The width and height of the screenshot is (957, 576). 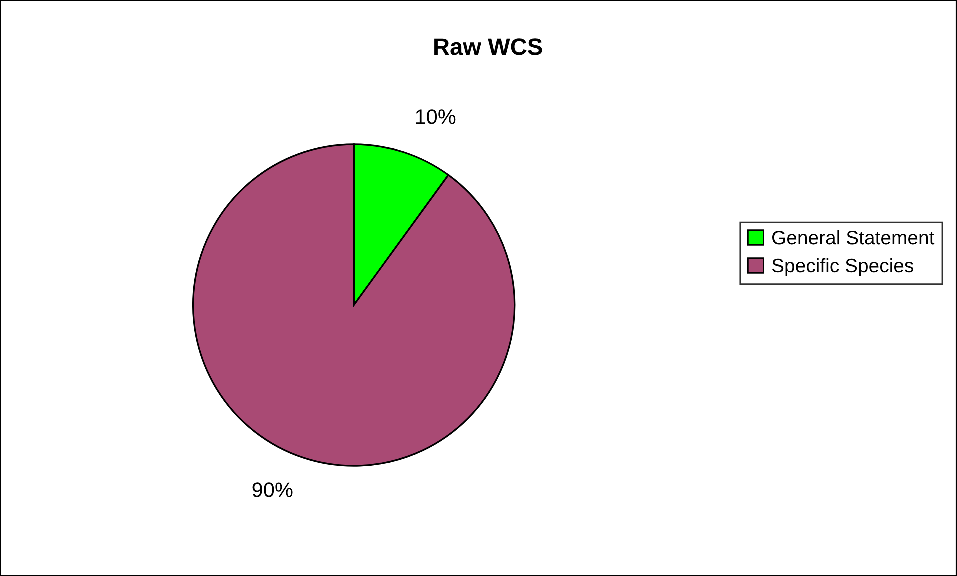 I want to click on legend-label: General Statement, so click(x=853, y=237).